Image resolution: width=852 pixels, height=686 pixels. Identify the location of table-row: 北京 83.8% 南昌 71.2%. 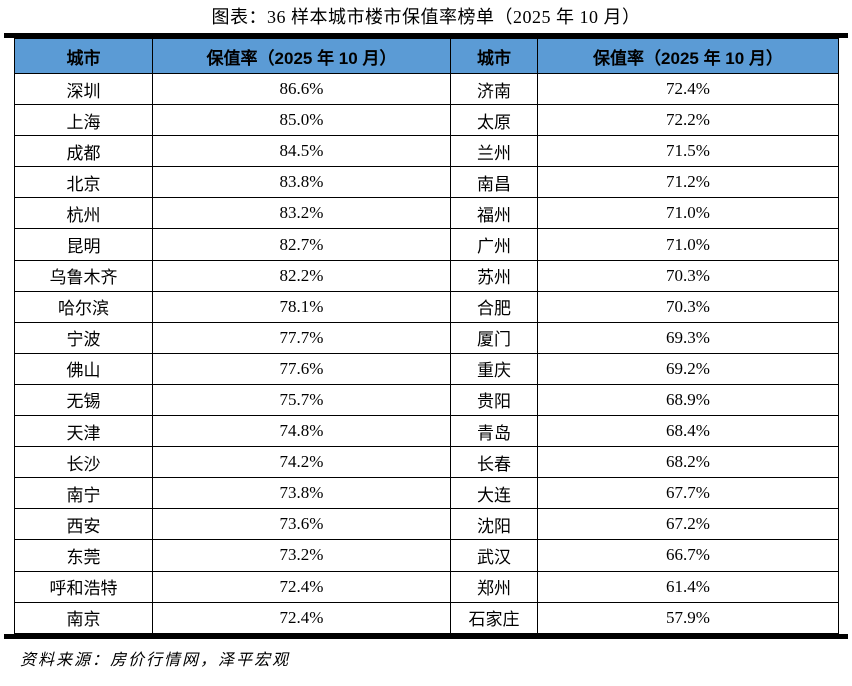
(426, 182).